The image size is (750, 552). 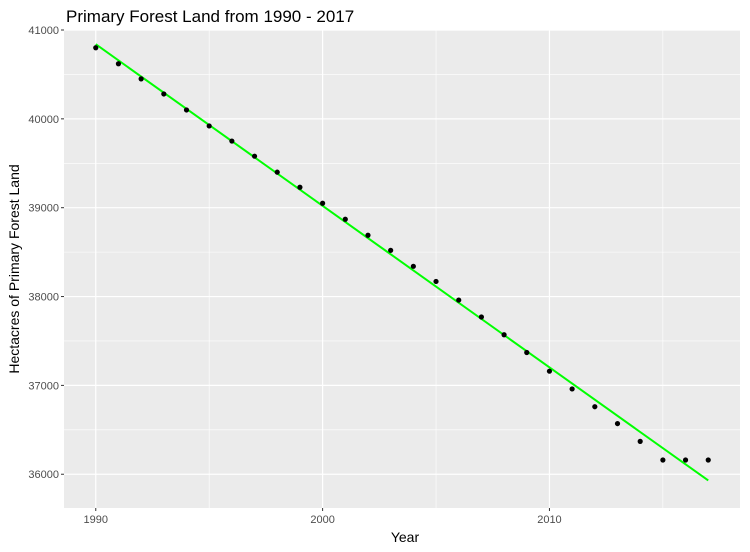 I want to click on y-tick-label: 37000, so click(x=43, y=386).